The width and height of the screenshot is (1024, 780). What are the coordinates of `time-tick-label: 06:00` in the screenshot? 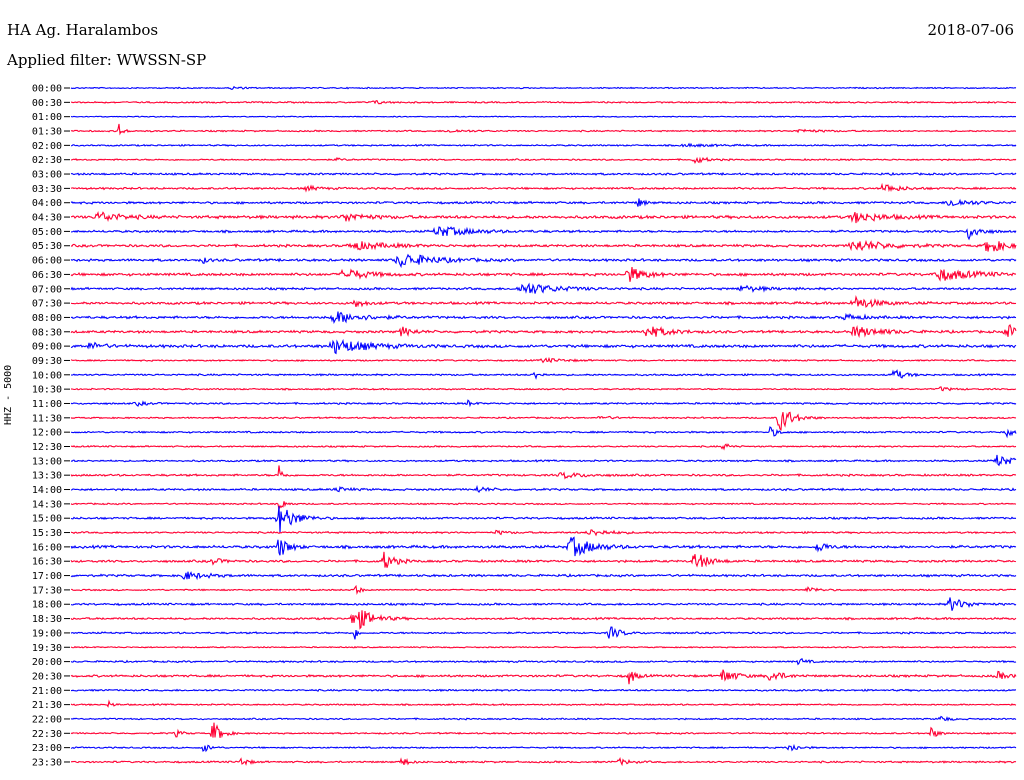 It's located at (47, 261).